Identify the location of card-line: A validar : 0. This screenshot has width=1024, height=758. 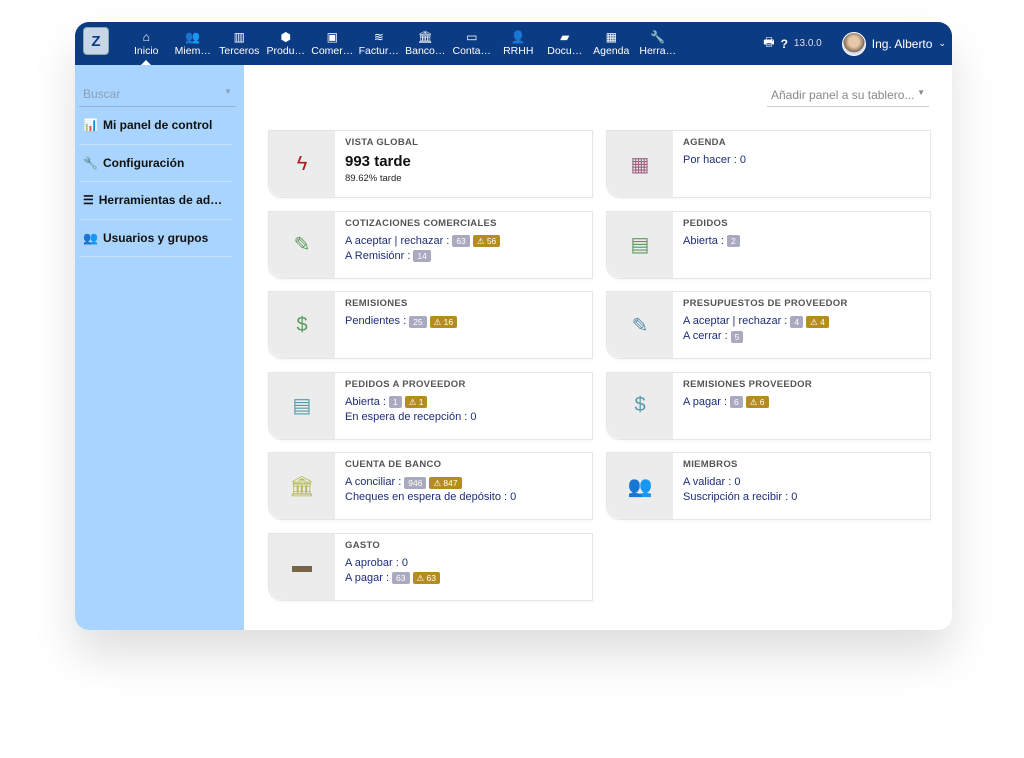
(740, 482).